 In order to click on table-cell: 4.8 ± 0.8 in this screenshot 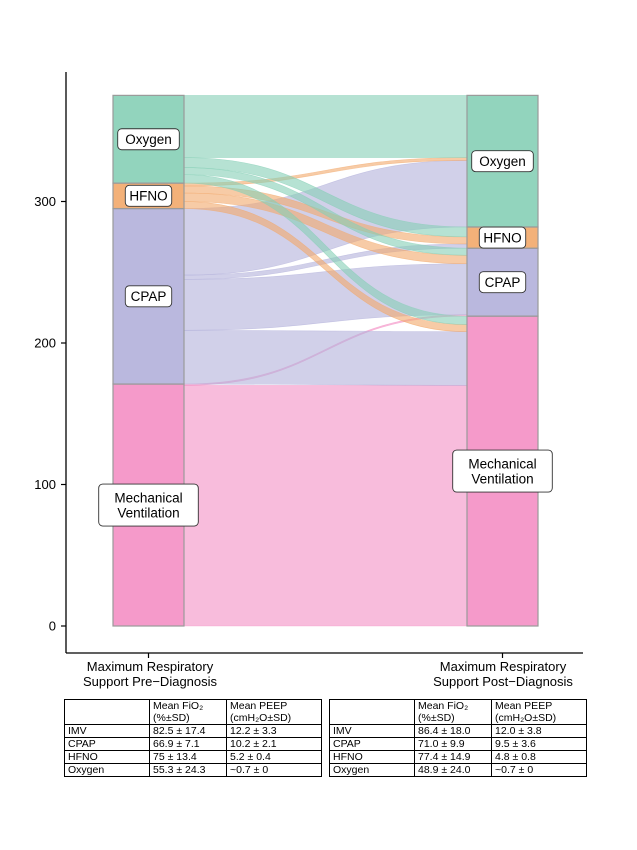, I will do `click(539, 757)`.